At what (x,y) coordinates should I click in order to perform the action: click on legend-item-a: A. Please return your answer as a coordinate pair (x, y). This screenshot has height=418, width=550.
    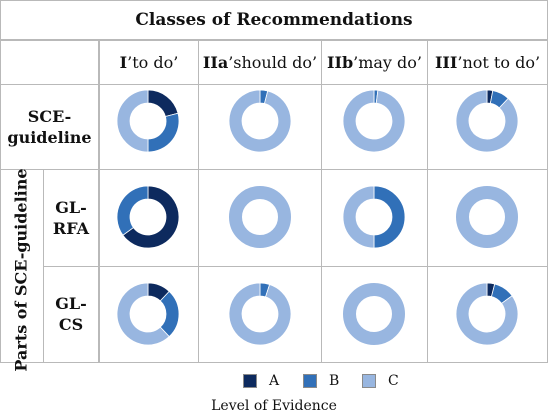
    Looking at the image, I should click on (261, 381).